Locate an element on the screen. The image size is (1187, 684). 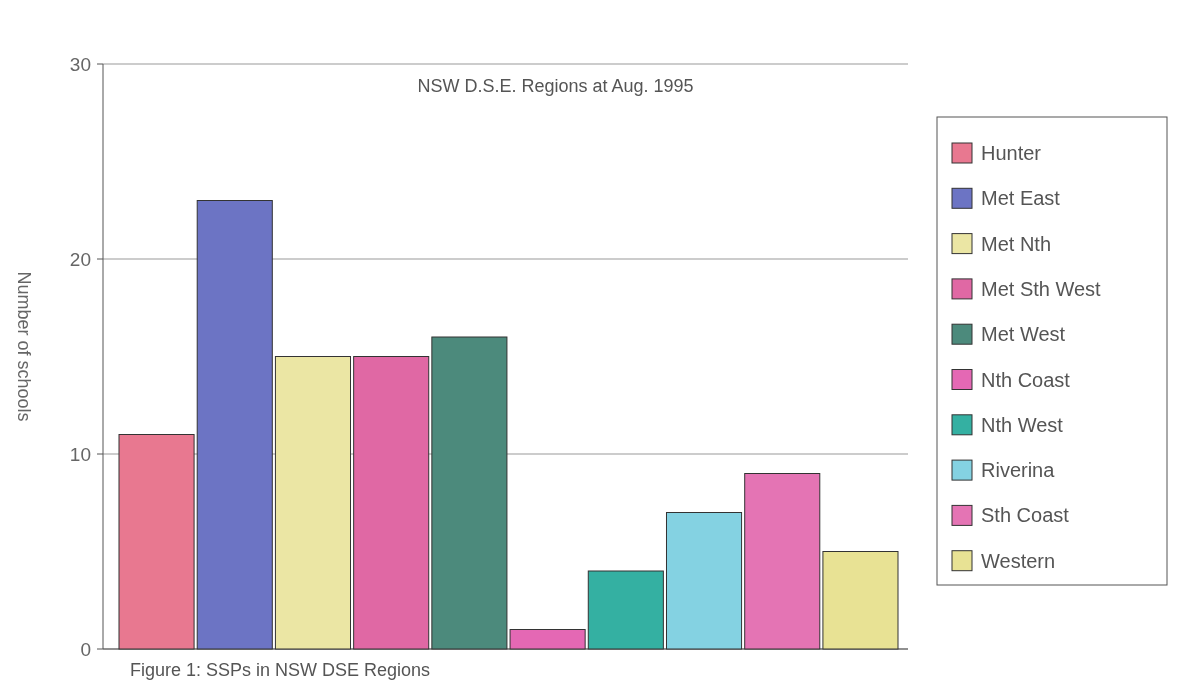
y-tick-label: 30 is located at coordinates (80, 64).